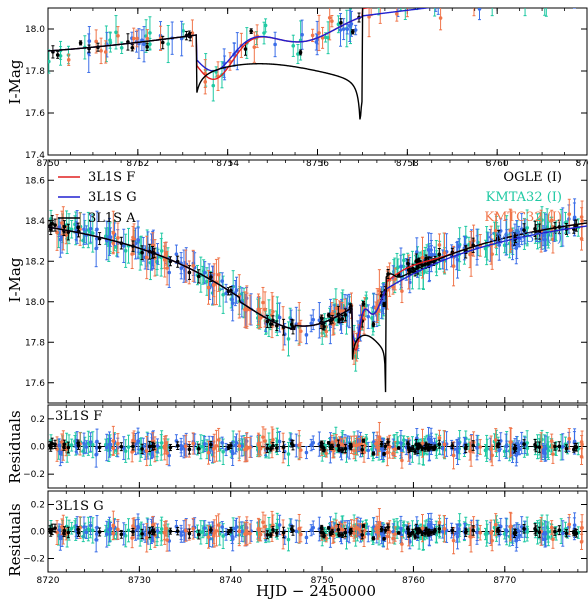  What do you see at coordinates (206, 64) in the screenshot?
I see `zoom-model-A` at bounding box center [206, 64].